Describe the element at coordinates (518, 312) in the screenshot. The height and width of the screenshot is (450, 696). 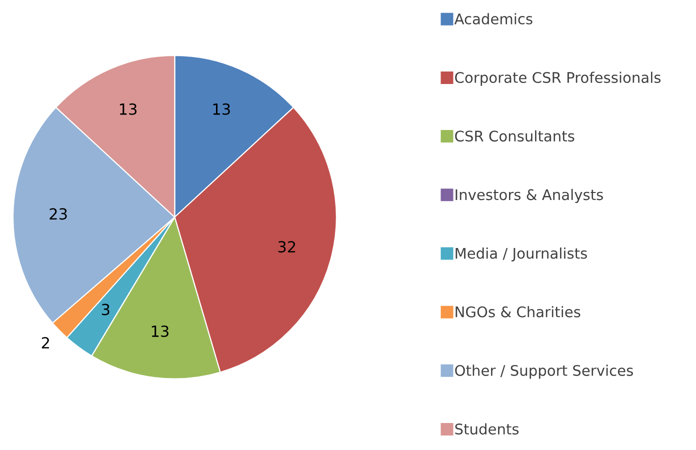
I see `legend-label: NGOs & Charities` at that location.